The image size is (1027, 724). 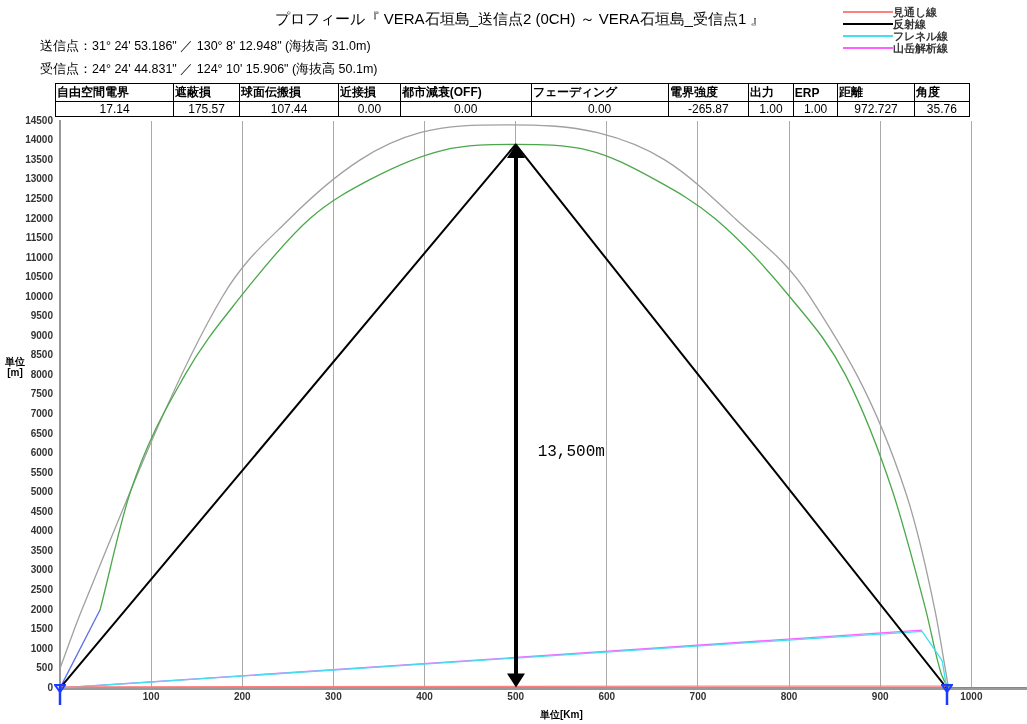 What do you see at coordinates (334, 696) in the screenshot?
I see `x-tick-label: 300` at bounding box center [334, 696].